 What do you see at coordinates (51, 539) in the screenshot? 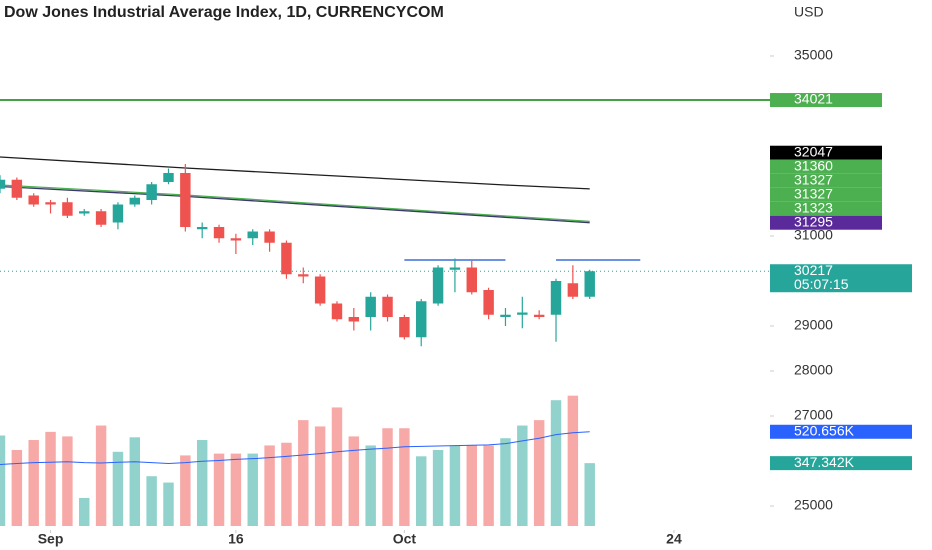
I see `x-tick-label: Sep` at bounding box center [51, 539].